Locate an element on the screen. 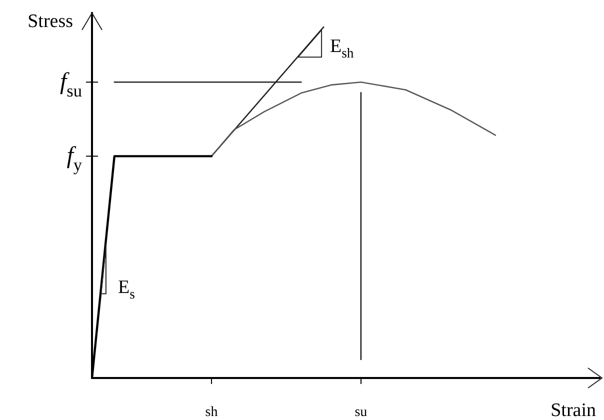 The width and height of the screenshot is (604, 420). y-axis-title: Stress is located at coordinates (51, 21).